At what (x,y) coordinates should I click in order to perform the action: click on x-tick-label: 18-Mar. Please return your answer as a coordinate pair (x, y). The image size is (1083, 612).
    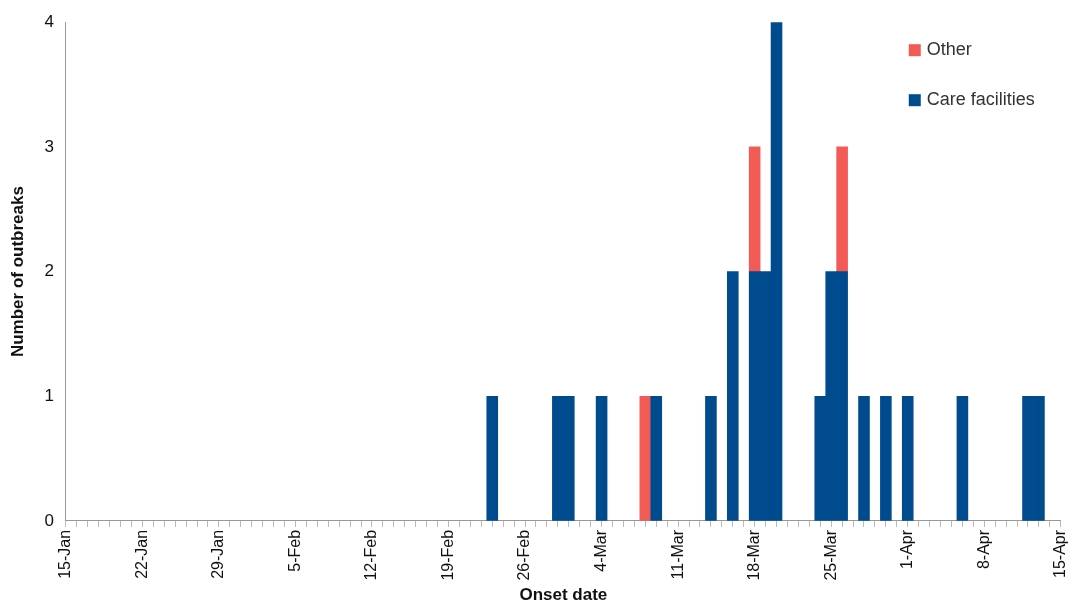
    Looking at the image, I should click on (754, 555).